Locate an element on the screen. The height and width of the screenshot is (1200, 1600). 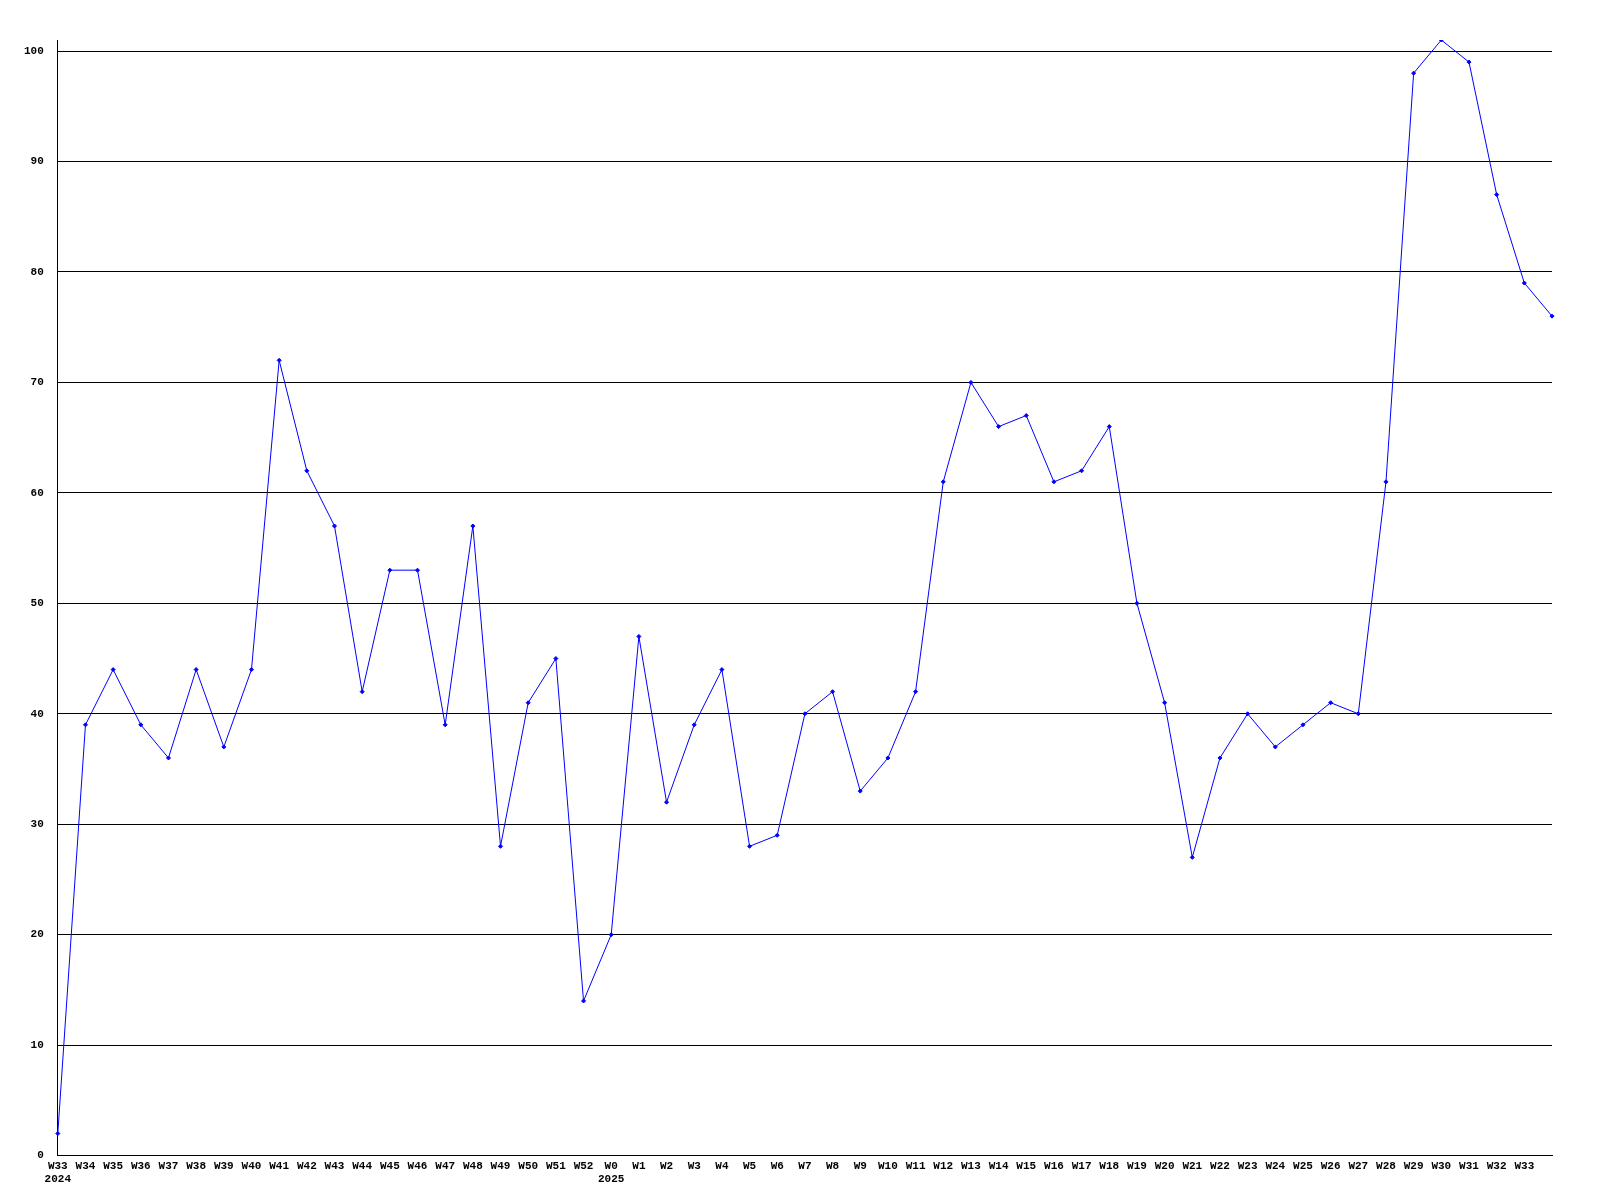
x-tick-label: W7 is located at coordinates (805, 1165).